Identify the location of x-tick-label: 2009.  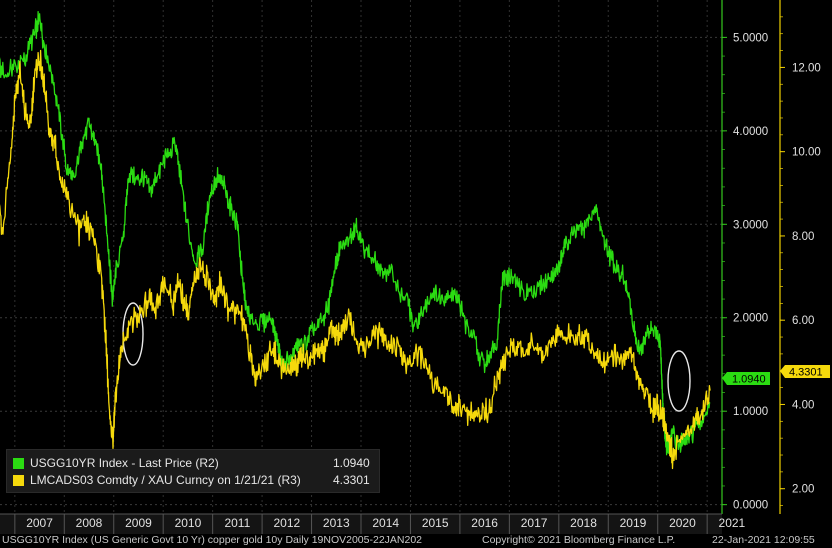
(138, 523).